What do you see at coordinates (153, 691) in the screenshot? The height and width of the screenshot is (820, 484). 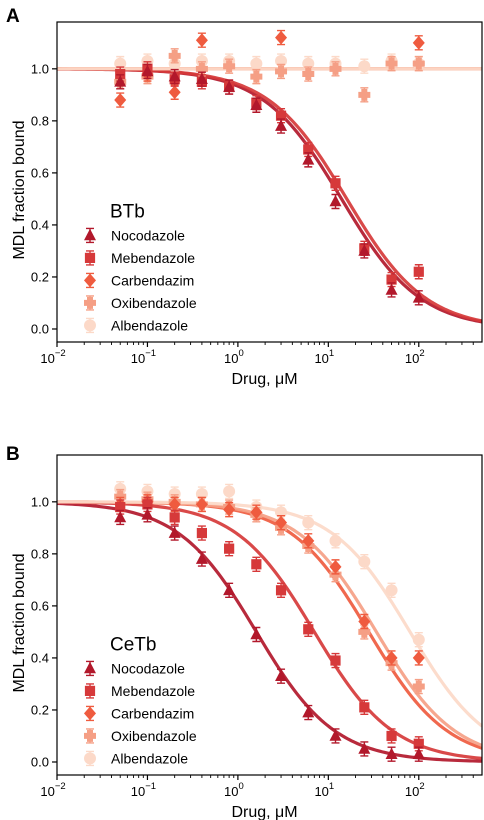 I see `legend-label: Mebendazole` at bounding box center [153, 691].